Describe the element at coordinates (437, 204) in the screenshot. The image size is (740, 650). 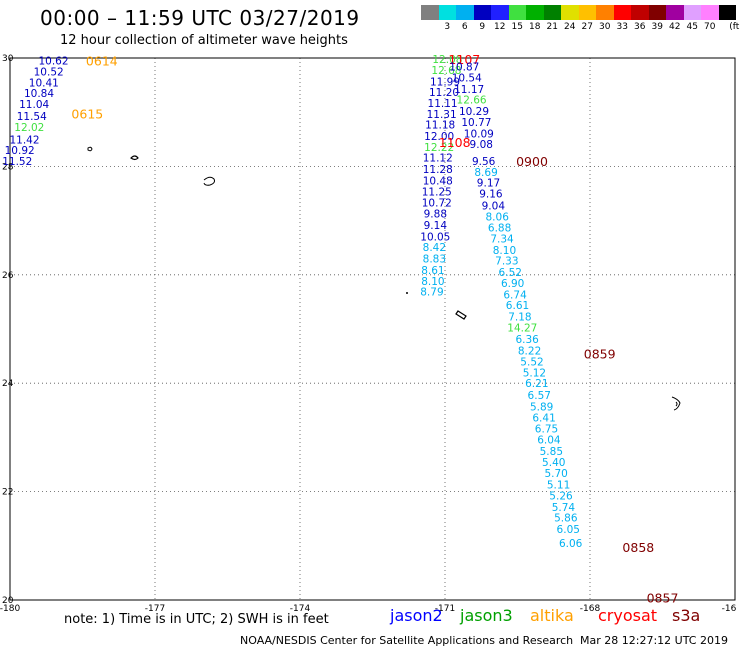
I see `wave-height-value: 10.72` at that location.